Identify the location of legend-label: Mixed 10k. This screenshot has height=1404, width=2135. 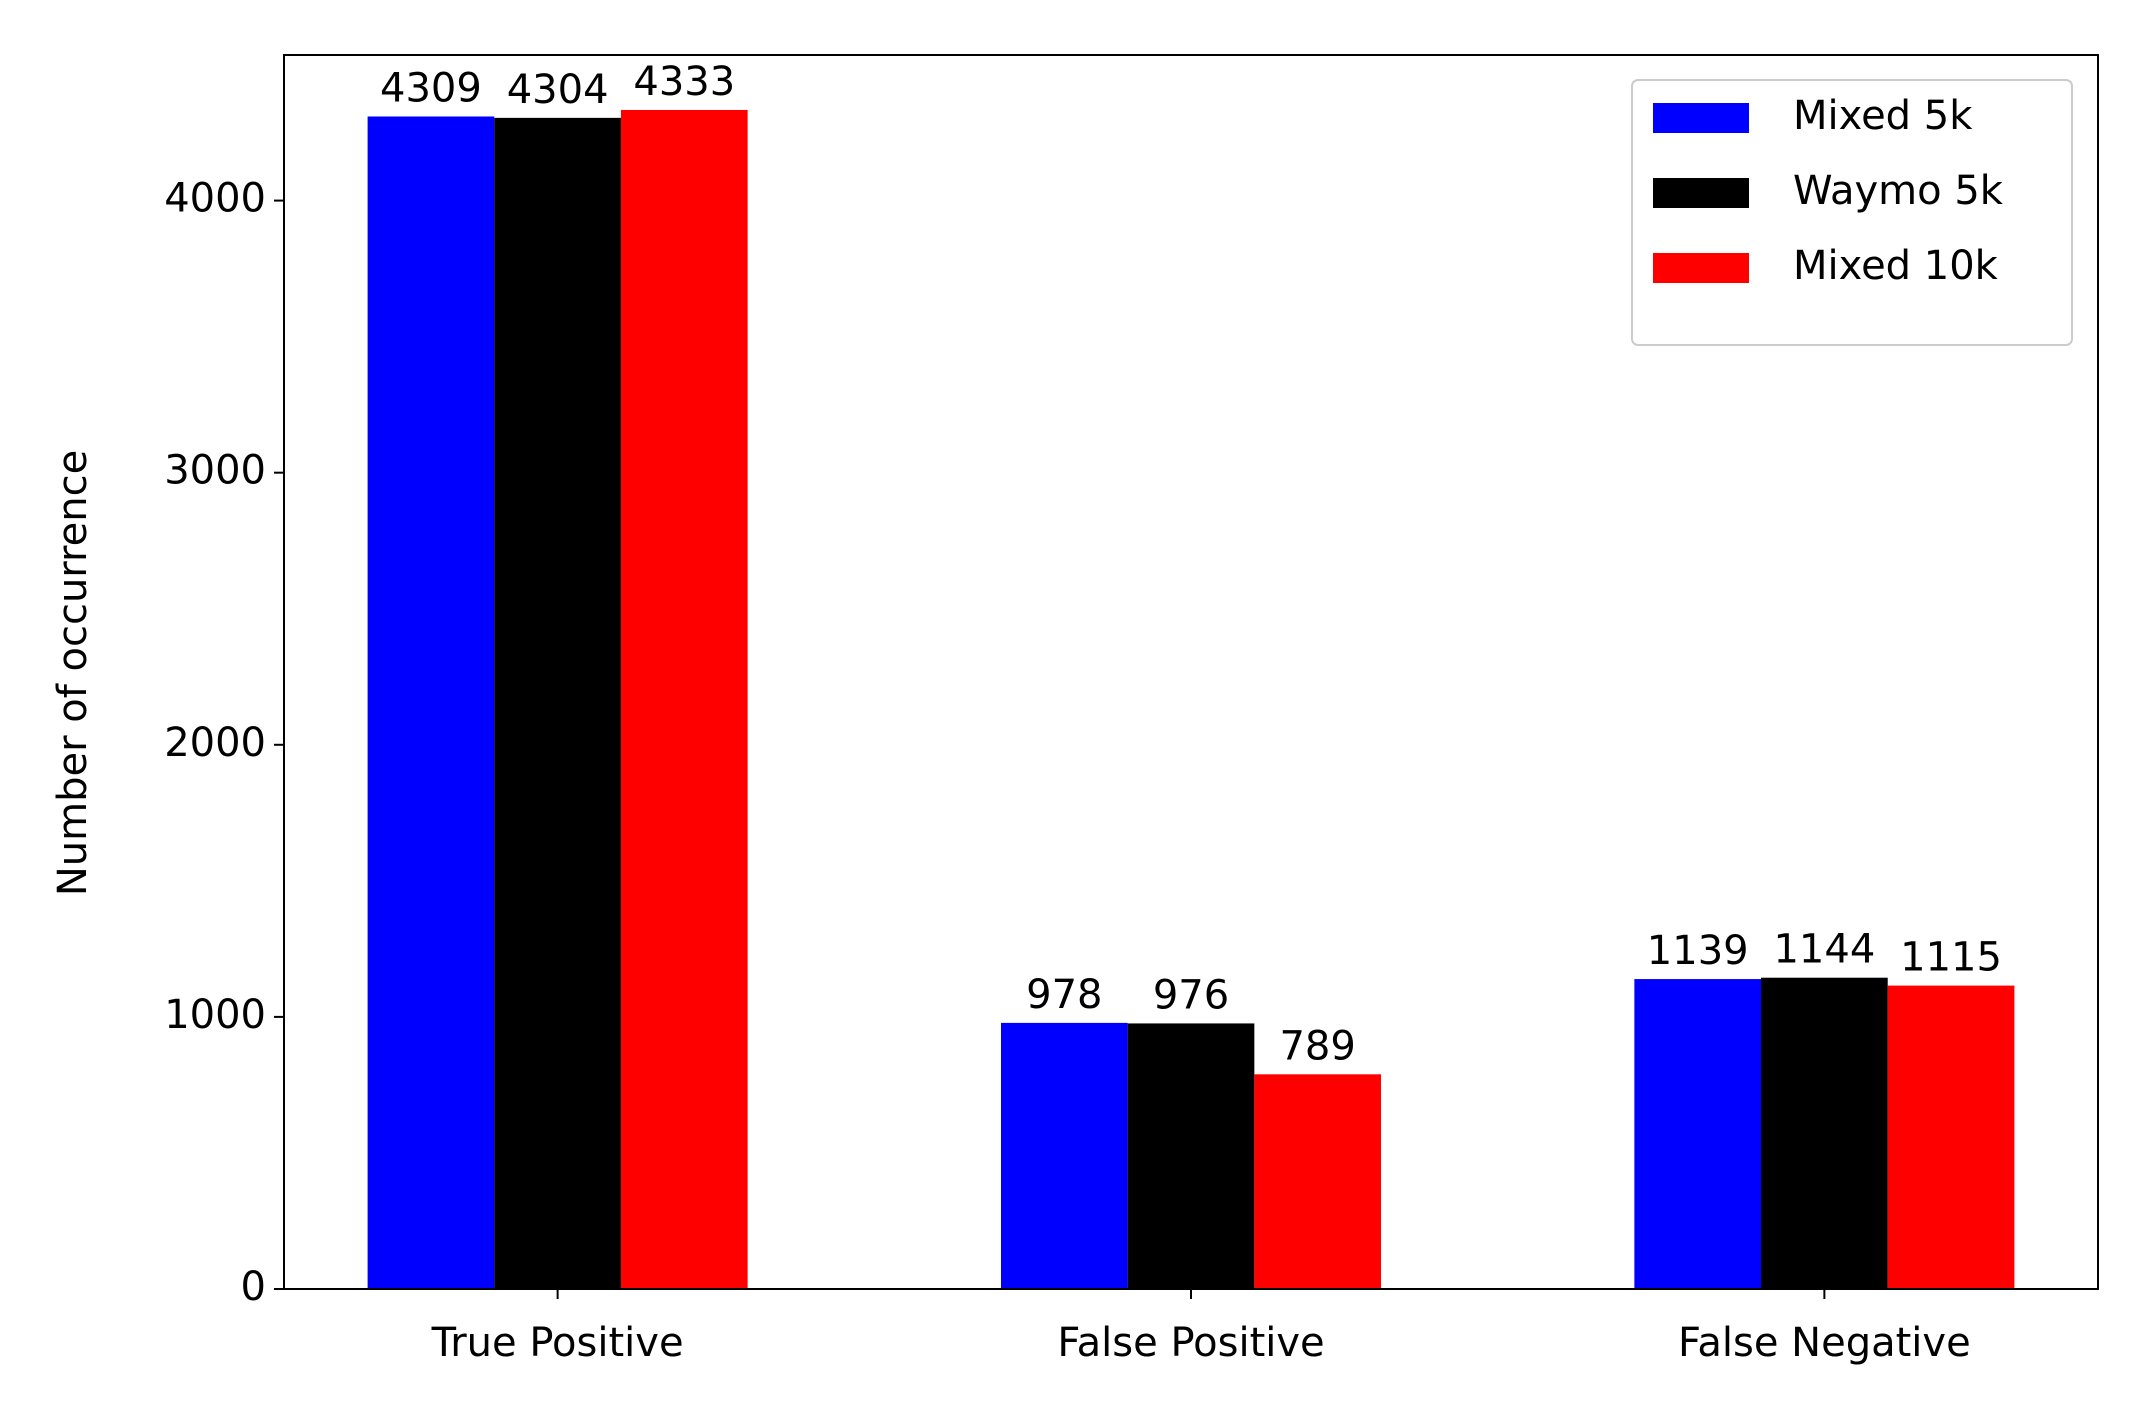
(1896, 266).